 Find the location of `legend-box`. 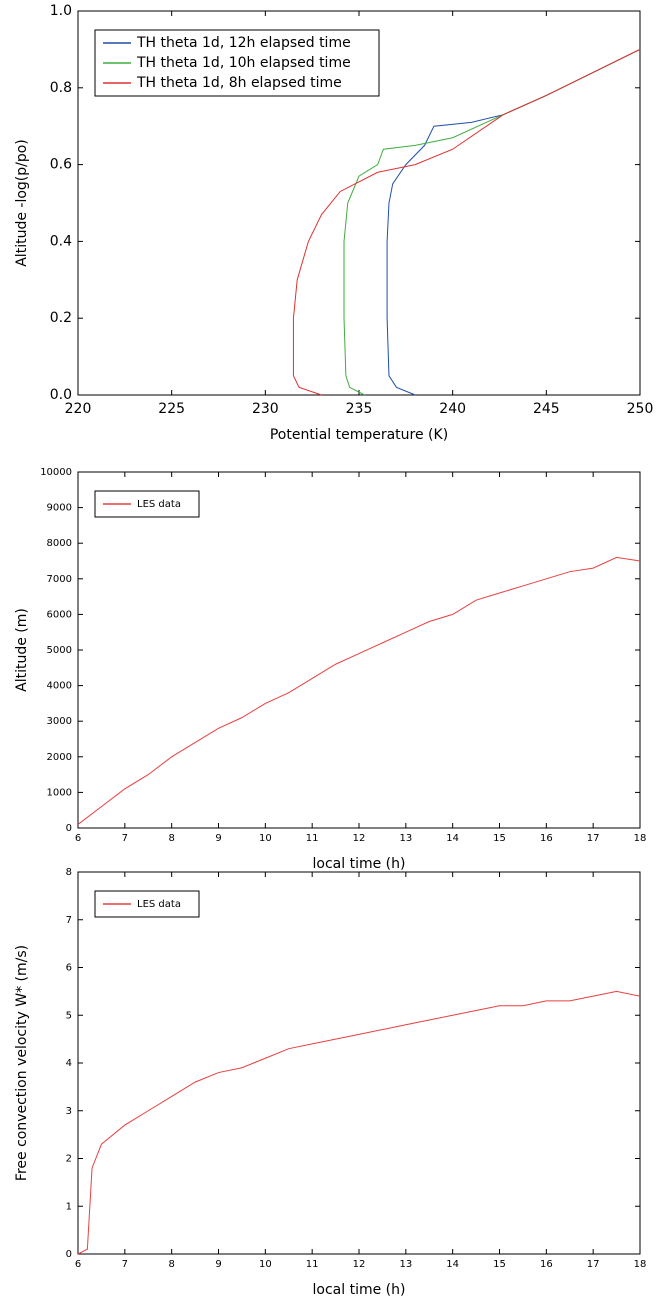

legend-box is located at coordinates (237, 63).